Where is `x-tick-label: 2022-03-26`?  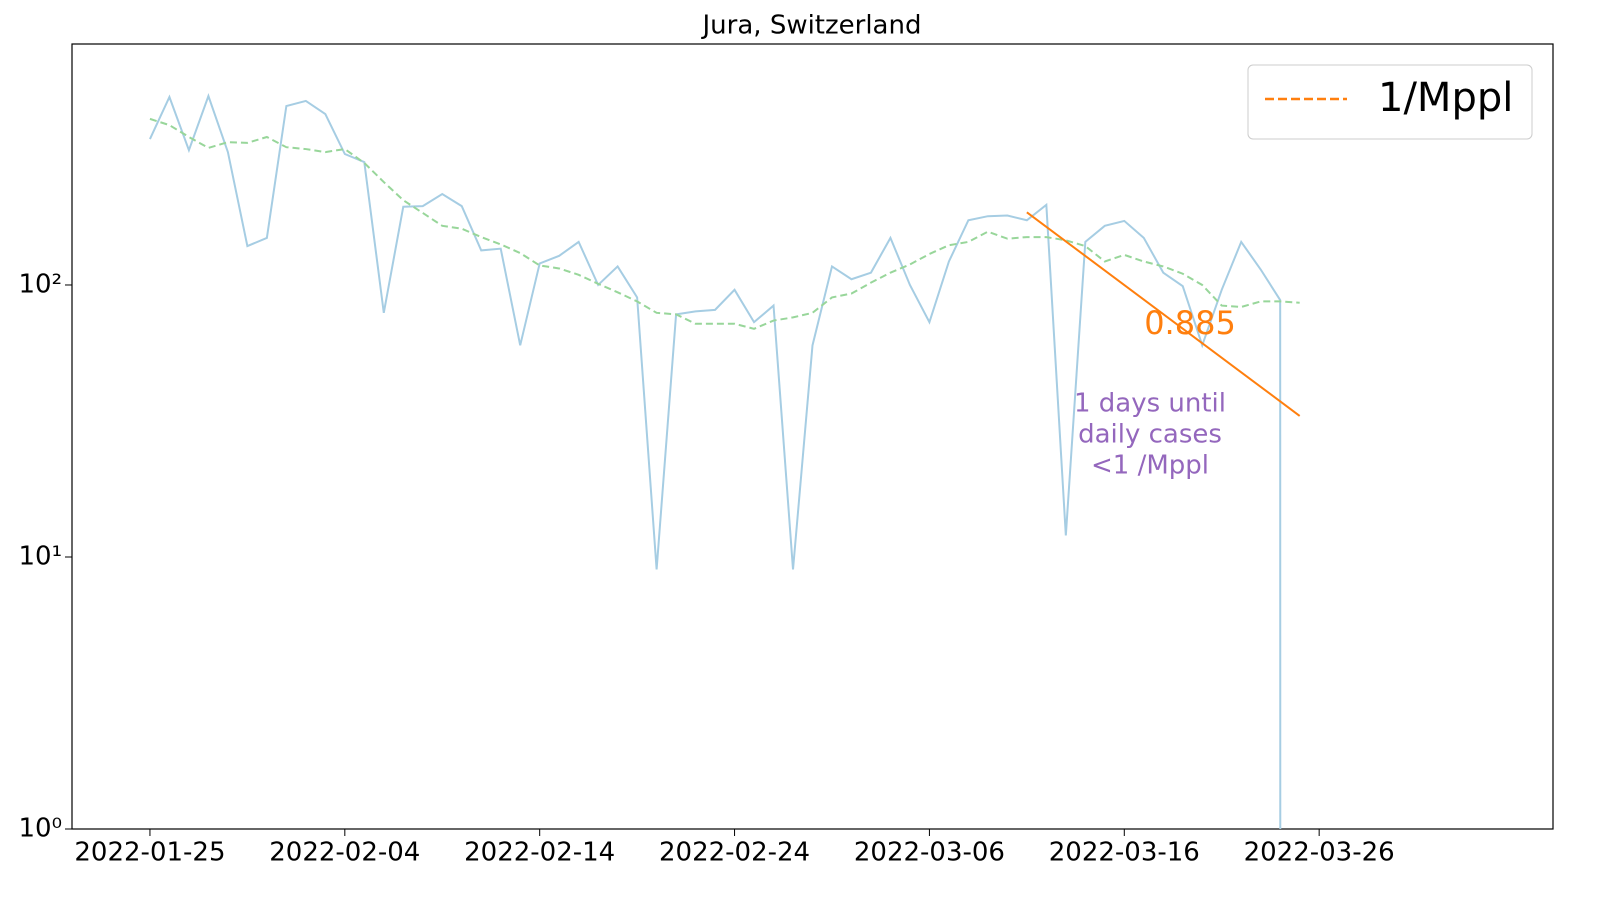
x-tick-label: 2022-03-26 is located at coordinates (1319, 853).